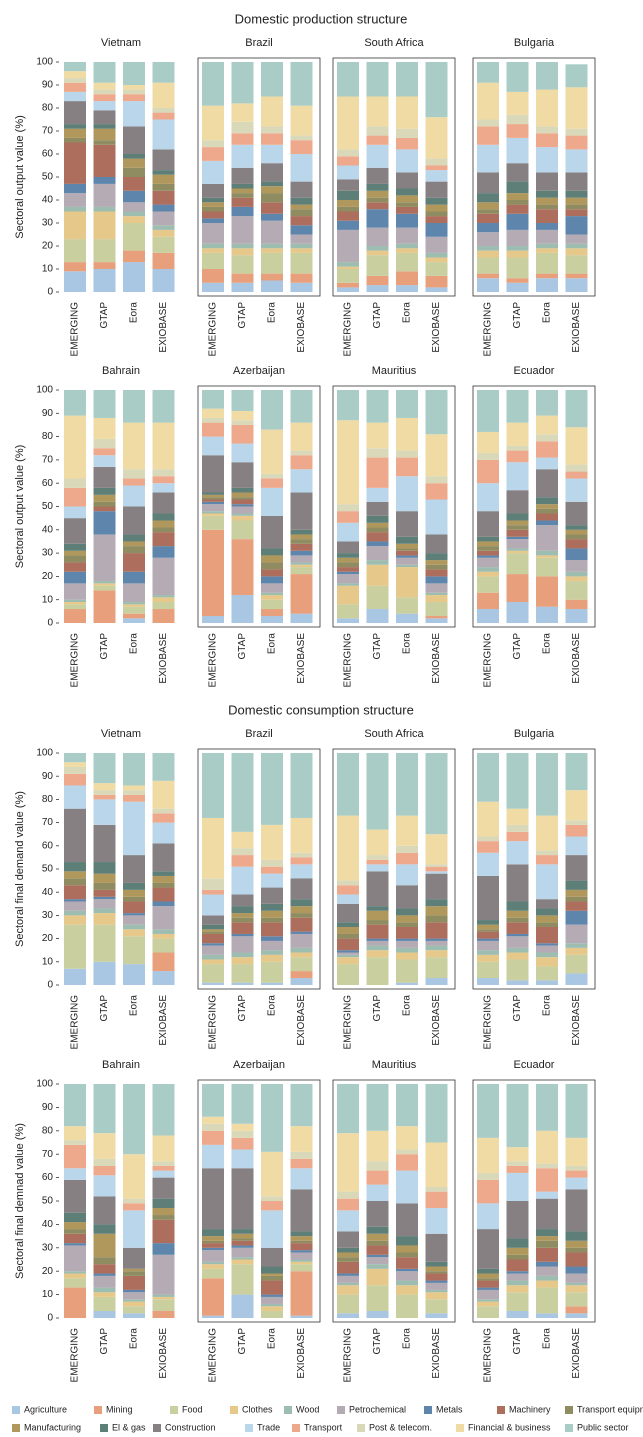 The width and height of the screenshot is (643, 1437). What do you see at coordinates (48, 961) in the screenshot?
I see `y-tick-label: 10` at bounding box center [48, 961].